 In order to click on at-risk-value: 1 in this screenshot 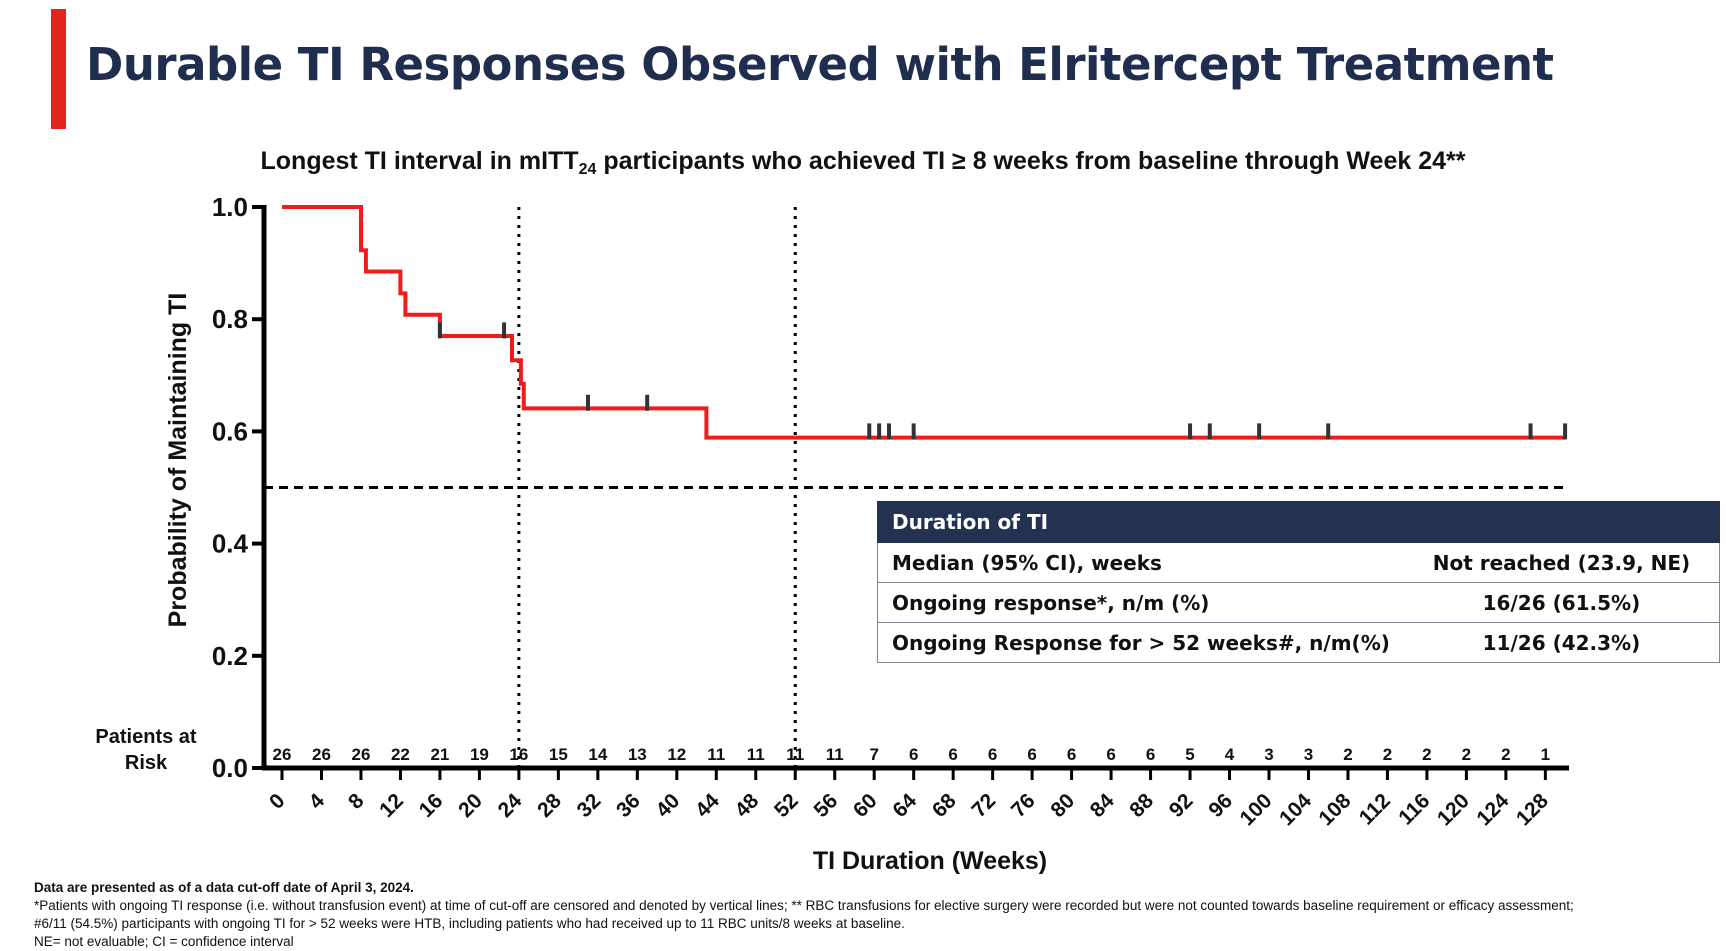, I will do `click(1545, 754)`.